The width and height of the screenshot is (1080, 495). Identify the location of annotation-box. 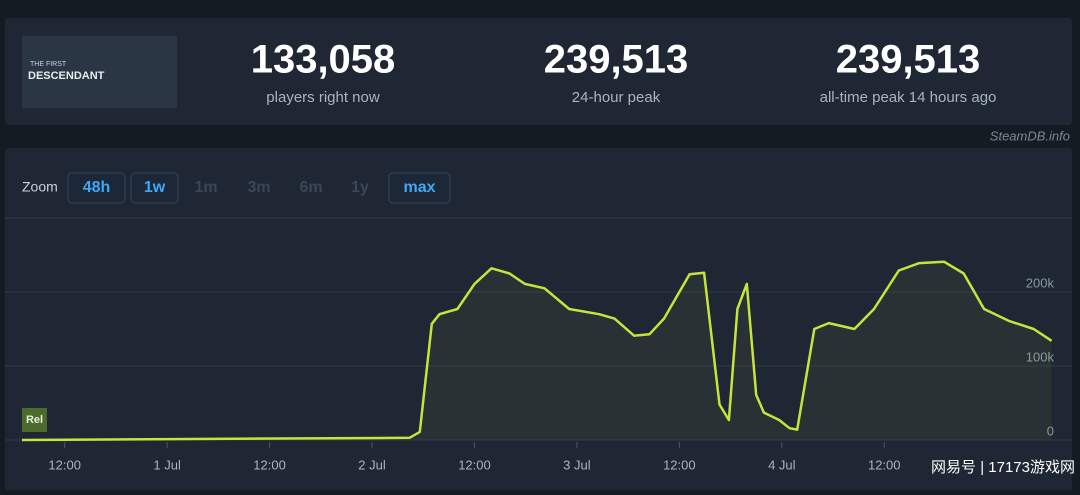
(34, 420).